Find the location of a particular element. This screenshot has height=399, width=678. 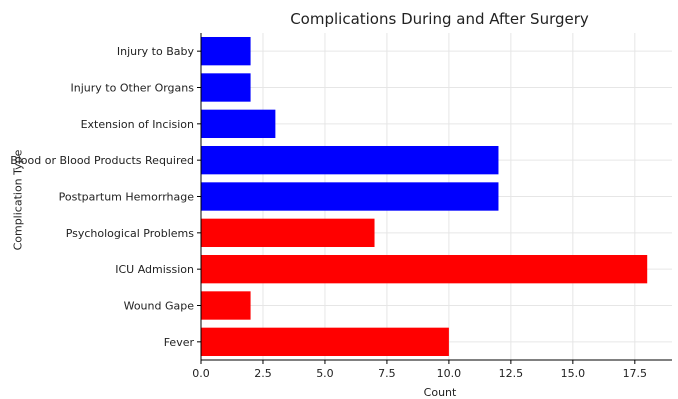

x-tick-label: 12.5 is located at coordinates (511, 373).